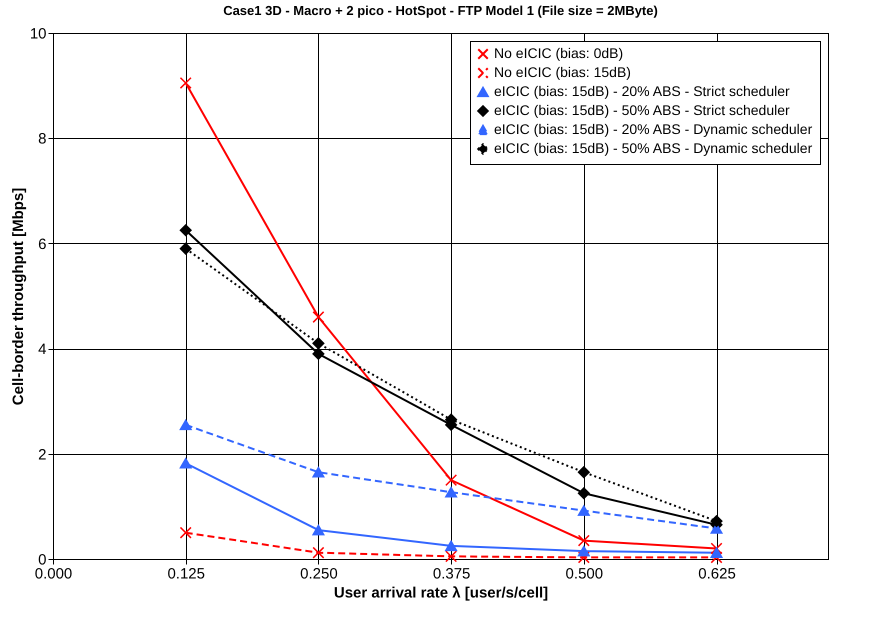 Image resolution: width=888 pixels, height=635 pixels. Describe the element at coordinates (717, 574) in the screenshot. I see `x-tick-label: 0.625` at that location.